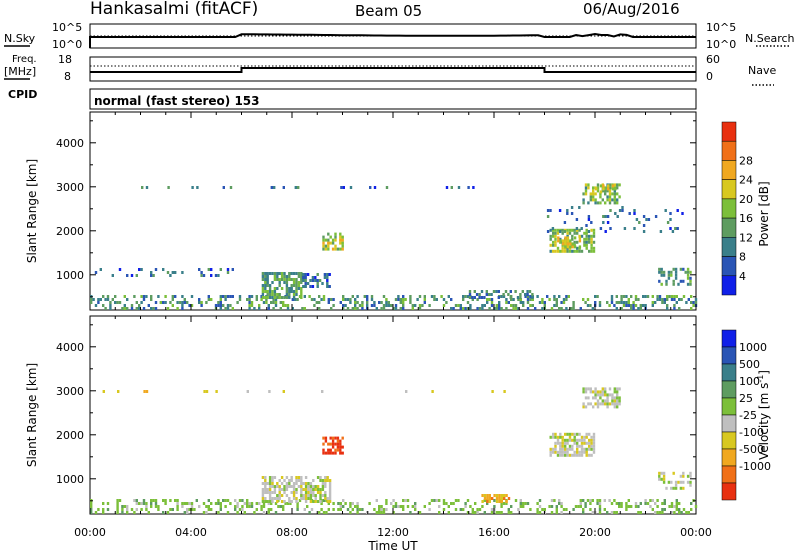 This screenshot has height=554, width=800. Describe the element at coordinates (721, 44) in the screenshot. I see `log-lo-right: 10^0` at that location.